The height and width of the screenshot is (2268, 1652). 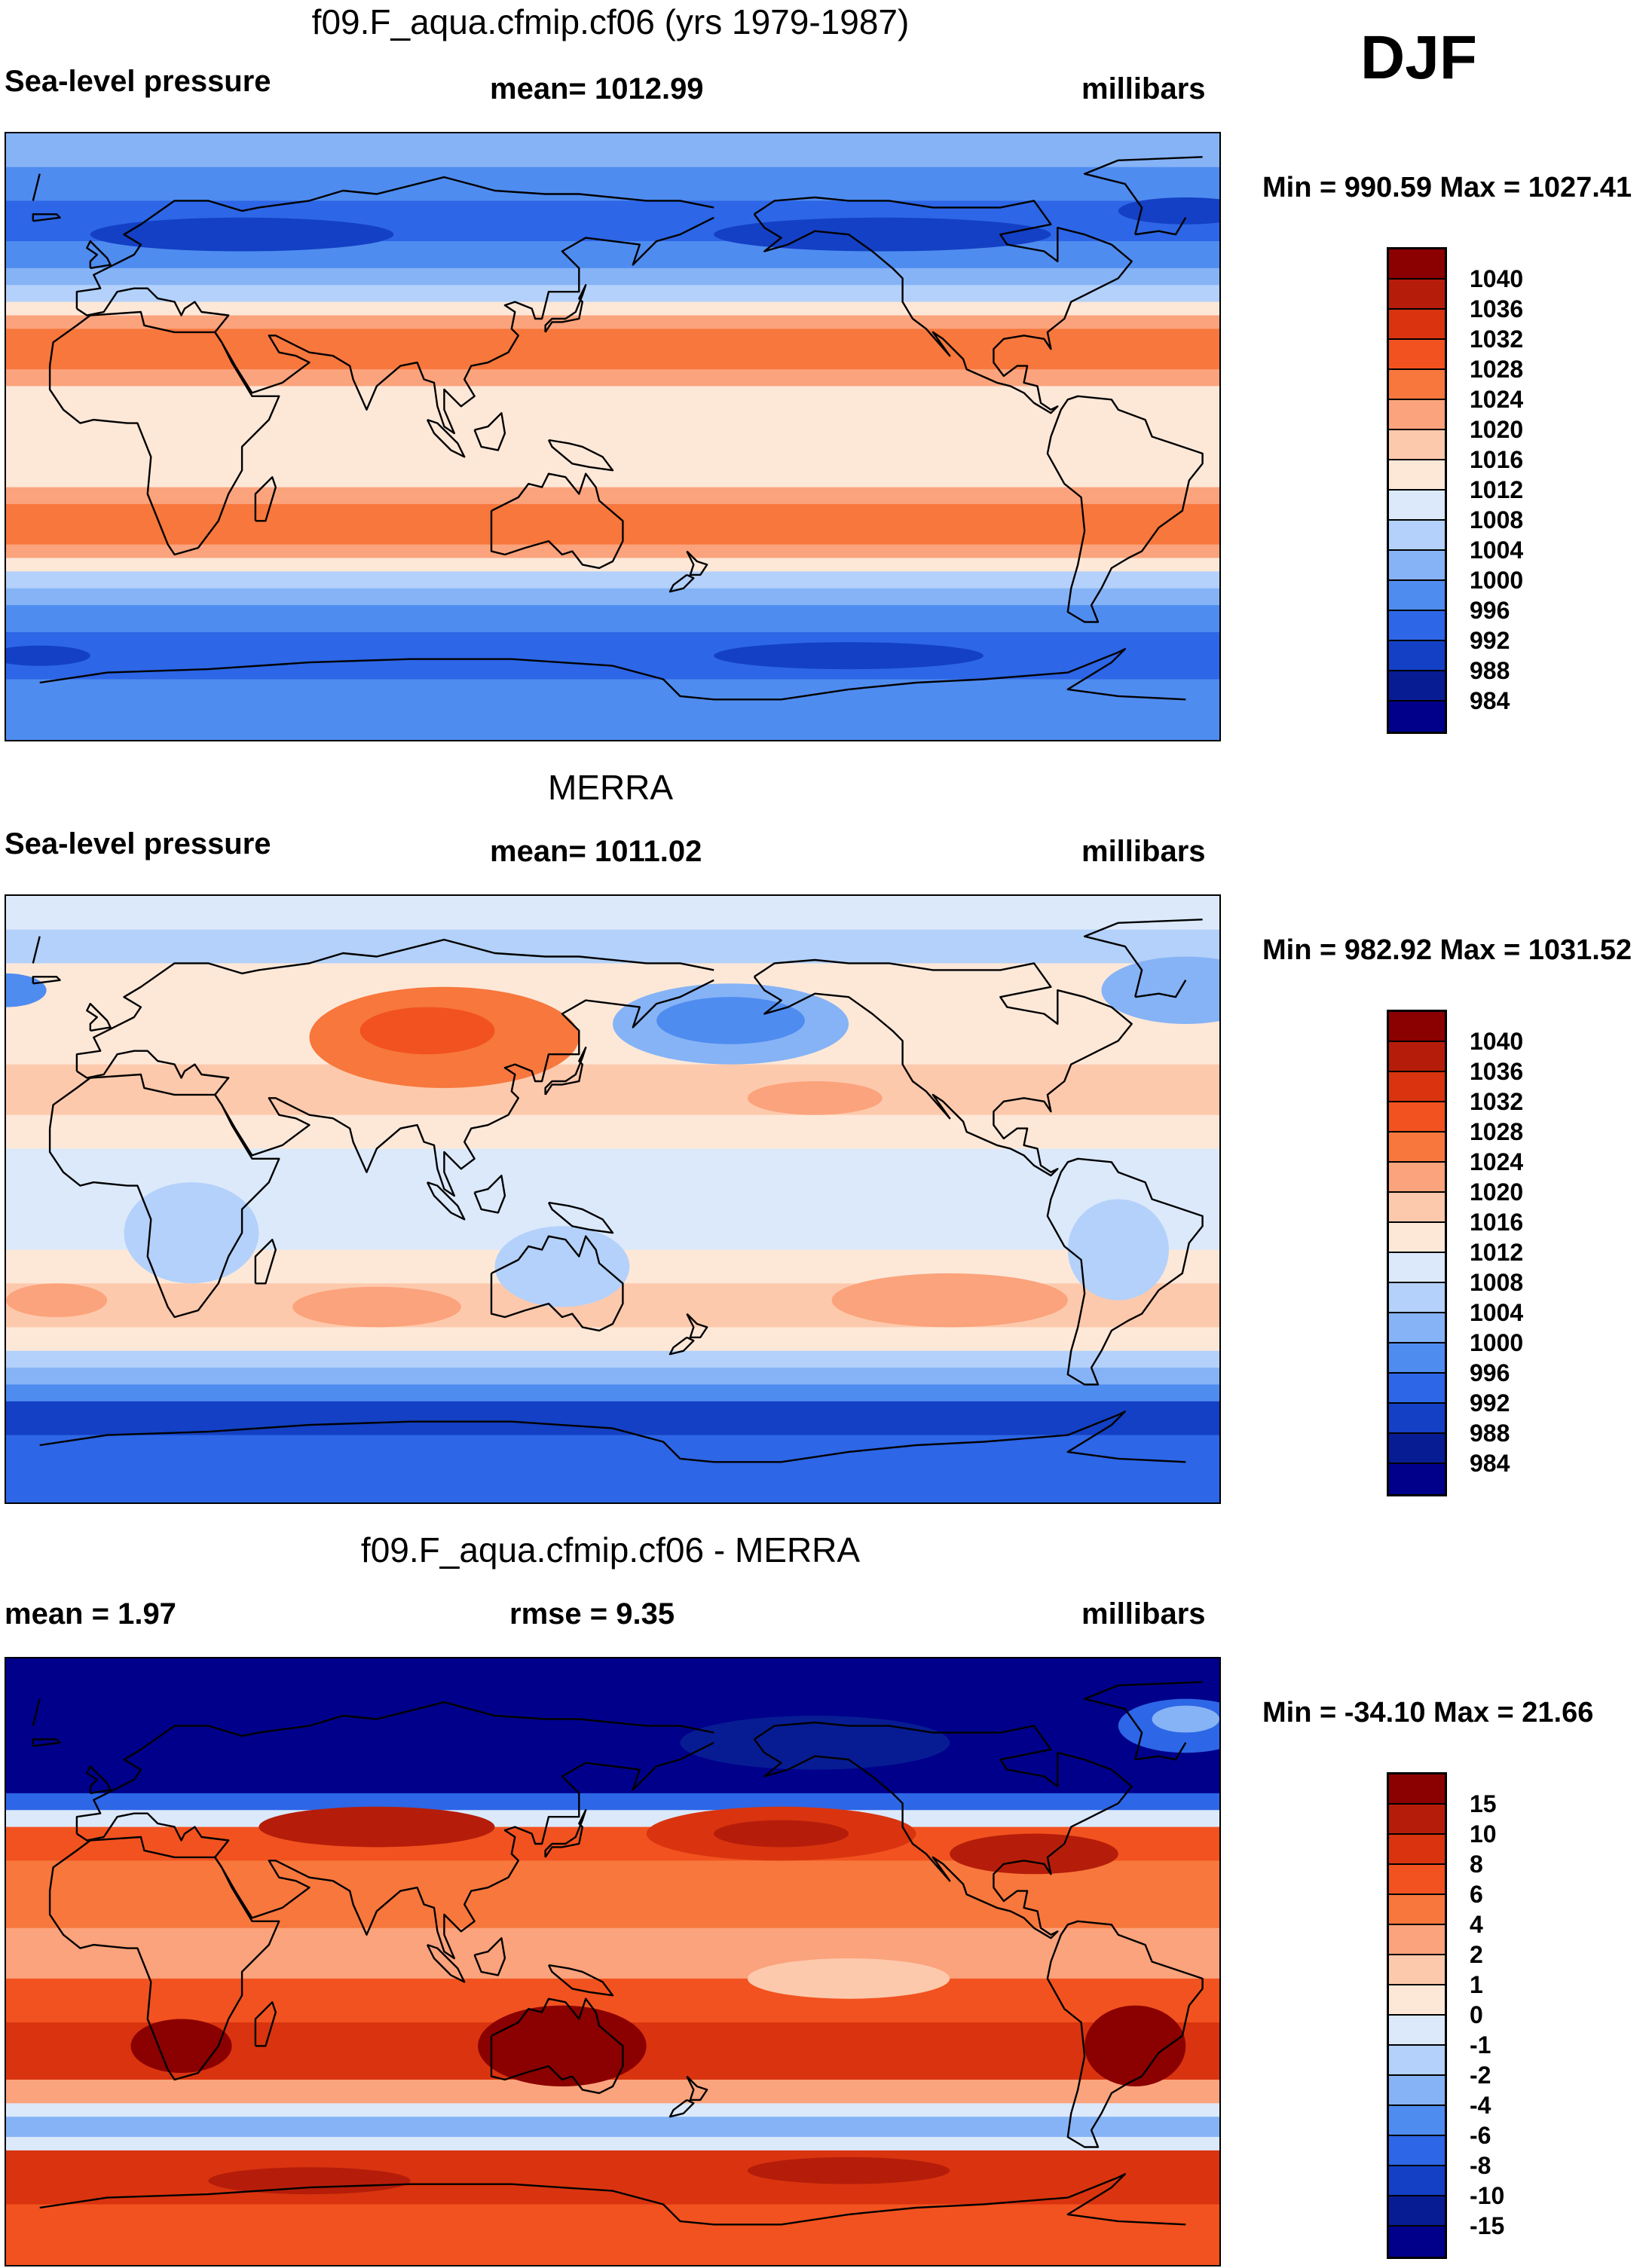 What do you see at coordinates (1490, 610) in the screenshot?
I see `colorbar-tick-label: 996` at bounding box center [1490, 610].